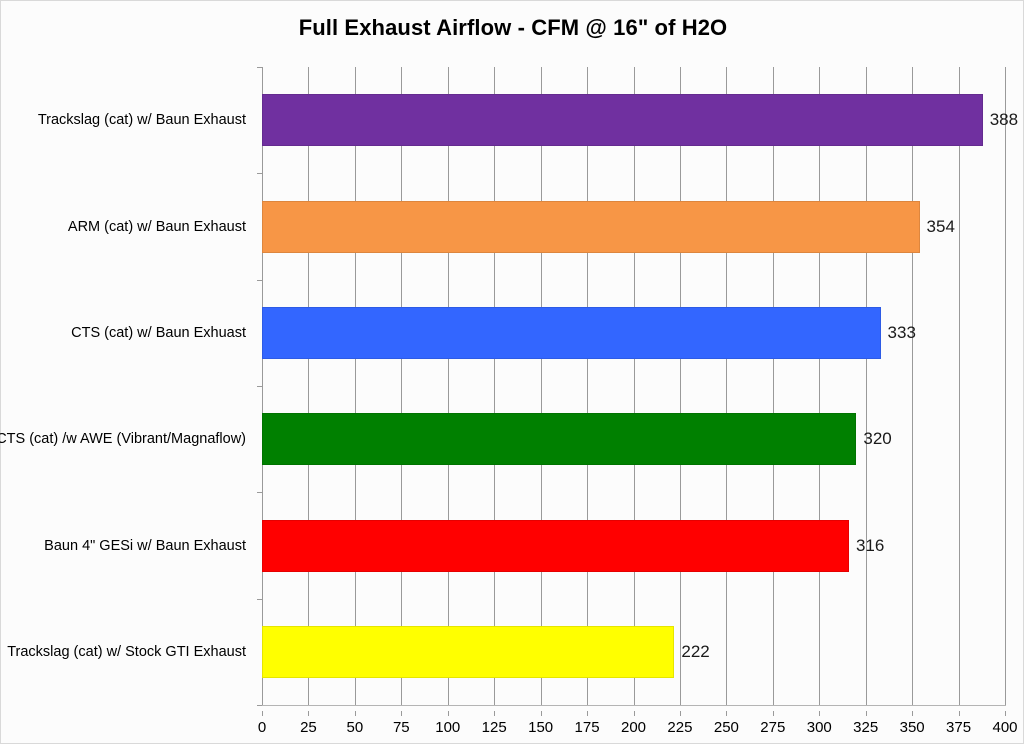 This screenshot has width=1024, height=744. What do you see at coordinates (126, 651) in the screenshot?
I see `y-axis-category-label: Trackslag (cat) w/ Stock GTI Exhaust` at bounding box center [126, 651].